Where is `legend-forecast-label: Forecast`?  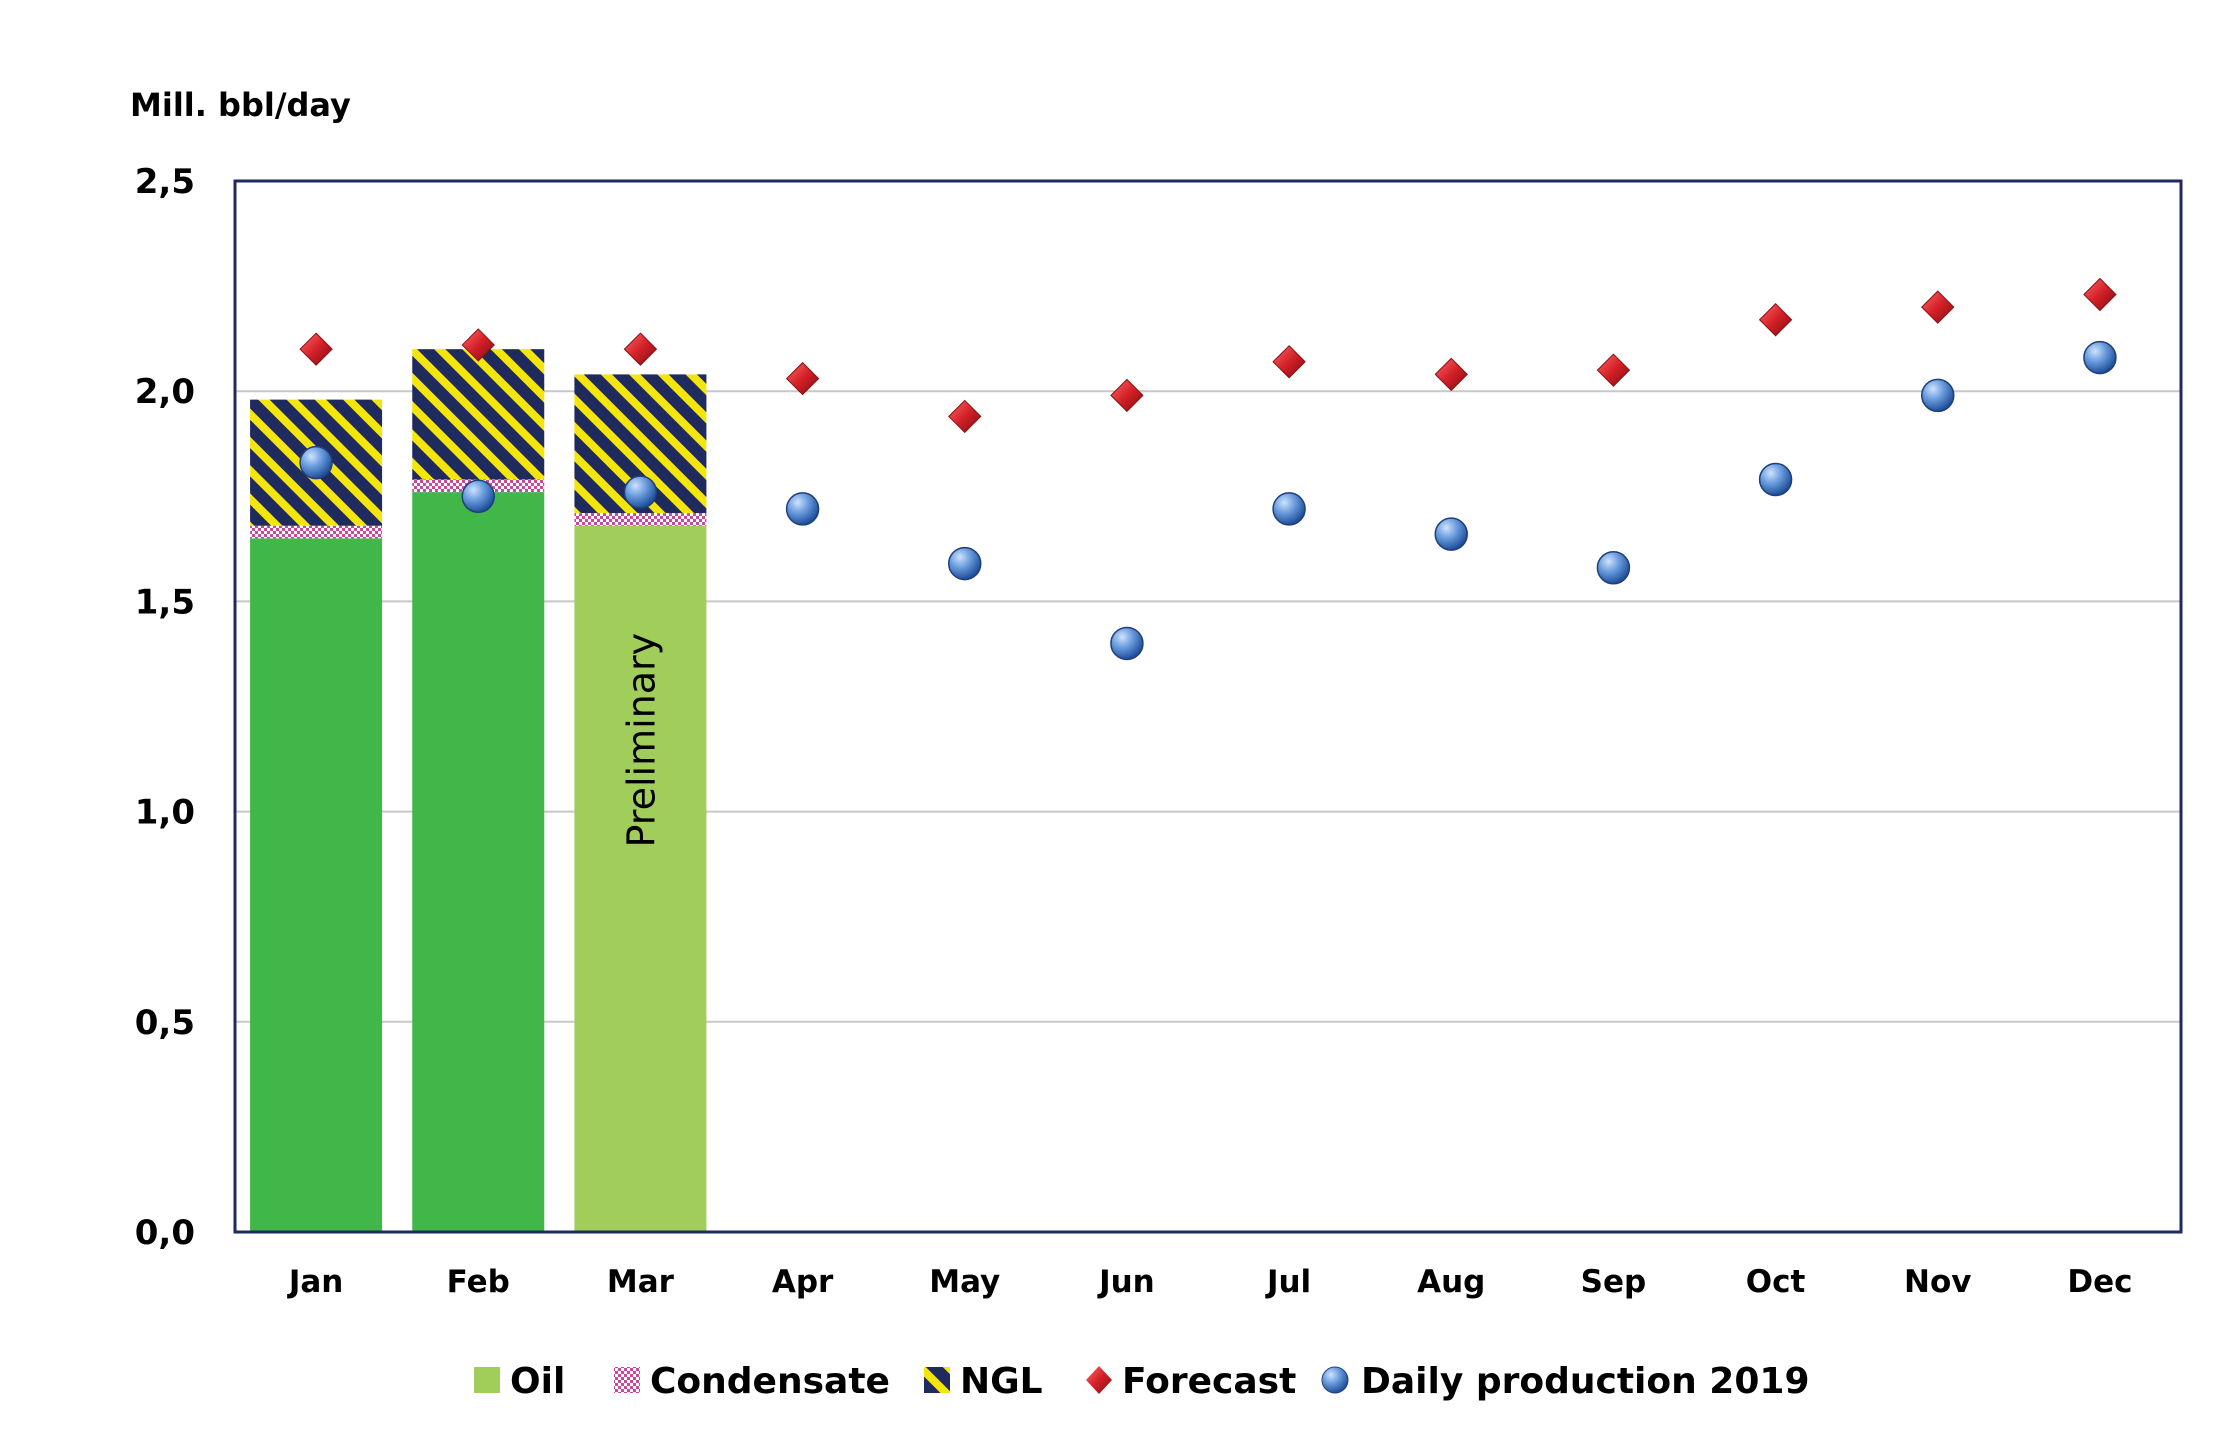 legend-forecast-label: Forecast is located at coordinates (1209, 1381).